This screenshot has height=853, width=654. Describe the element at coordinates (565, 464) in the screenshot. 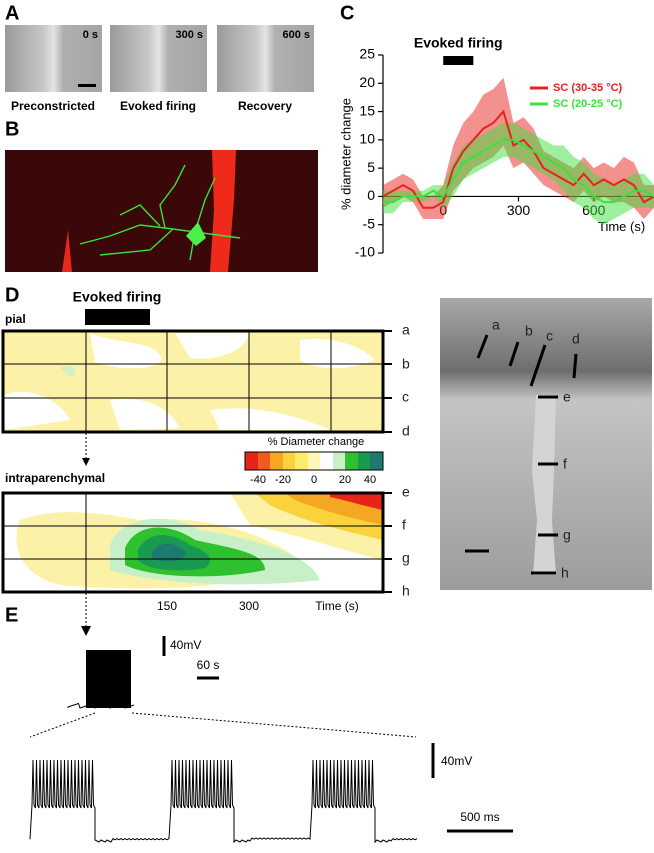

I see `image-label: f` at that location.